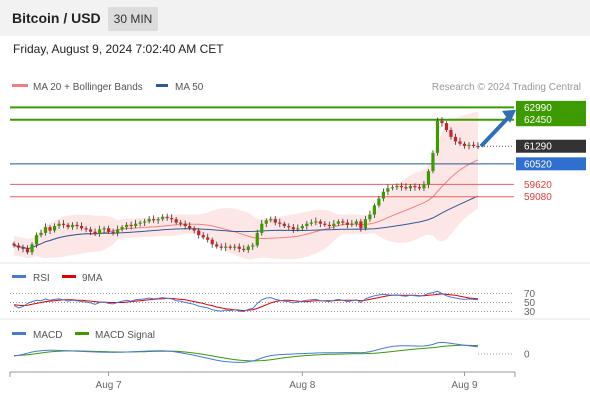 Image resolution: width=590 pixels, height=400 pixels. I want to click on level-tag-label-59080: 59080, so click(538, 197).